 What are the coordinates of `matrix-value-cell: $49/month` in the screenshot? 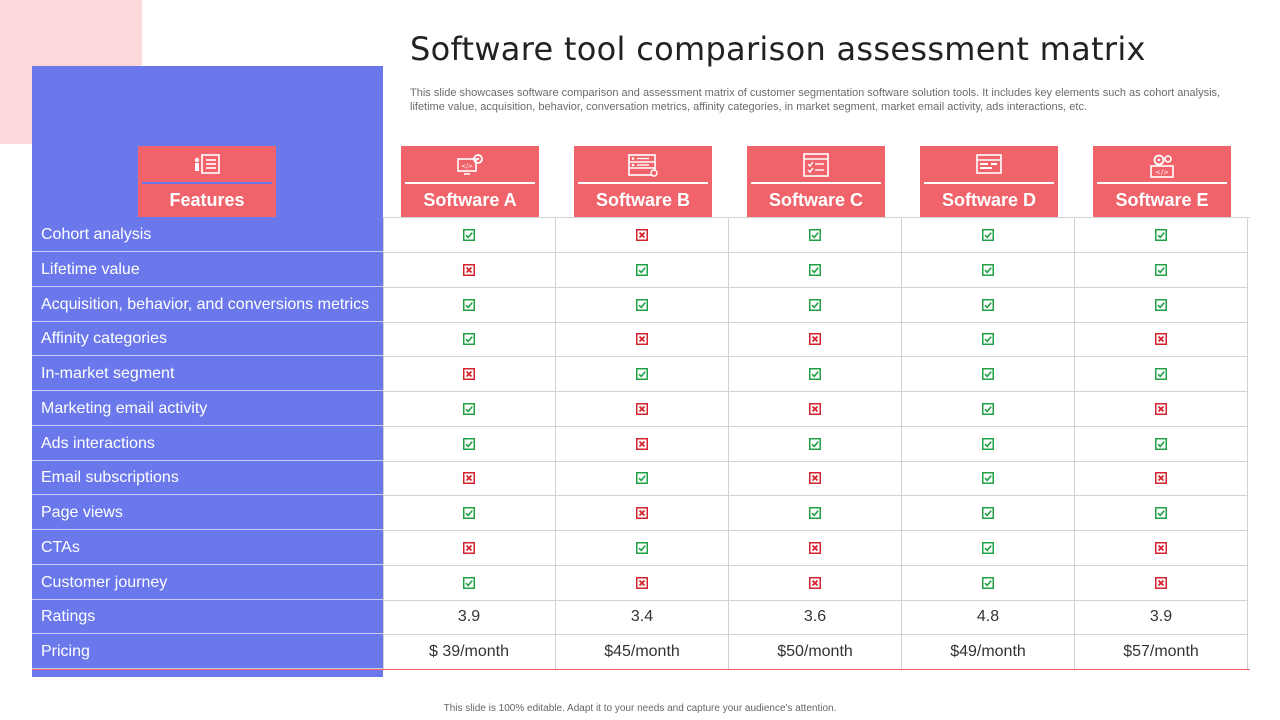 It's located at (988, 652).